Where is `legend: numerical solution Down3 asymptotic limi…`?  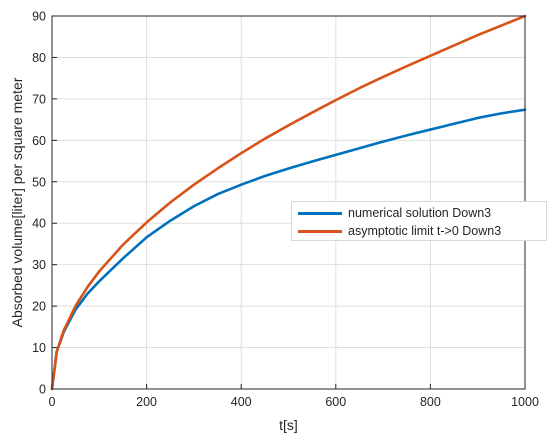
legend: numerical solution Down3 asymptotic limi… is located at coordinates (419, 221).